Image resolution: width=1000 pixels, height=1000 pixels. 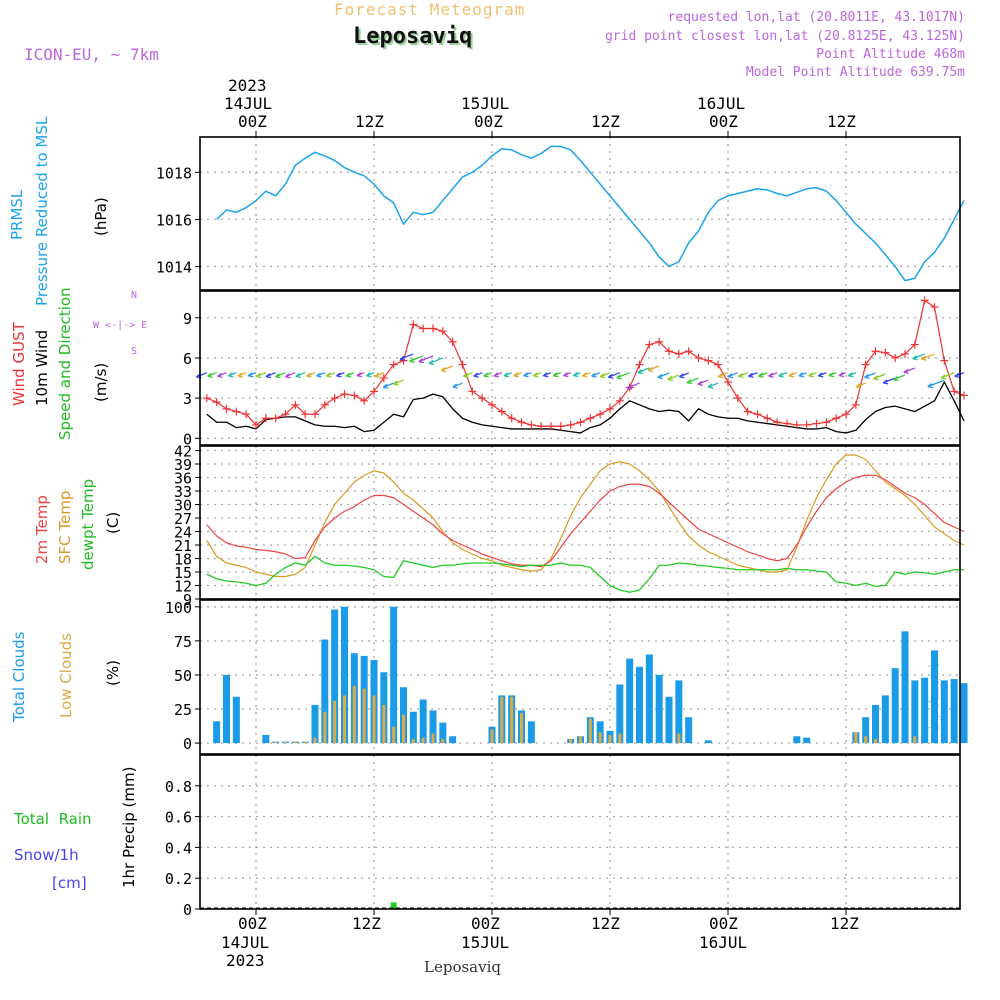 What do you see at coordinates (844, 923) in the screenshot?
I see `bottom-tick-5: 12Z` at bounding box center [844, 923].